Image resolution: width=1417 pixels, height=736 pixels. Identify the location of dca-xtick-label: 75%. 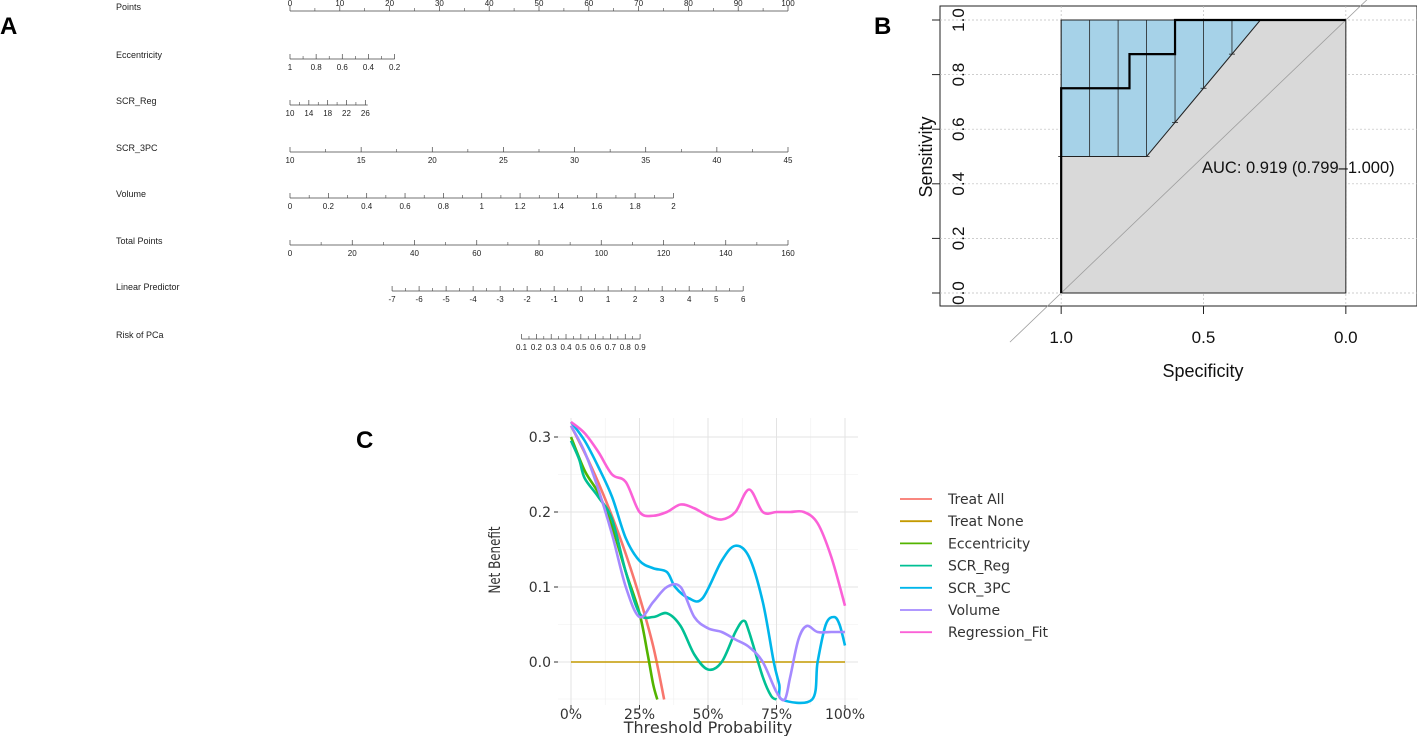
(776, 715).